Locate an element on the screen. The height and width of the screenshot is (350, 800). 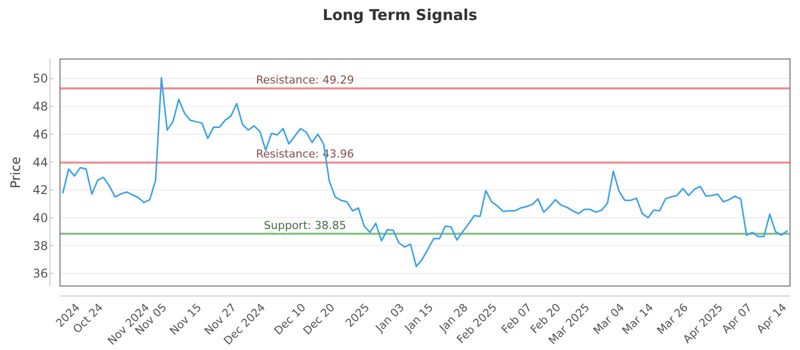
x-tick-label: Jan 15 is located at coordinates (419, 318).